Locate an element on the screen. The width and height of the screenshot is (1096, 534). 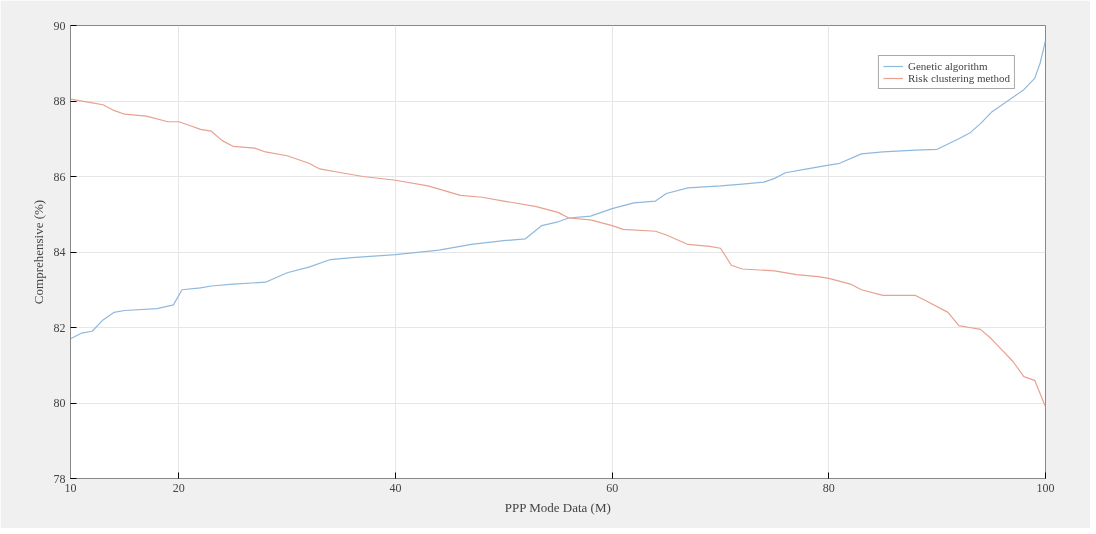
x-axis-title: PPP Mode Data (M) is located at coordinates (557, 507).